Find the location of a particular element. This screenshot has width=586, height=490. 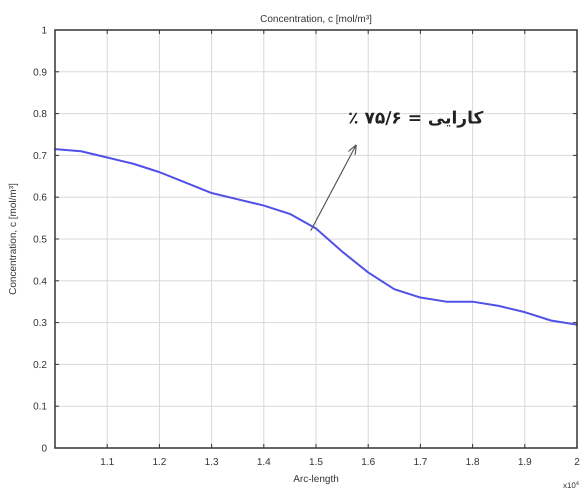

x-tick-label: 1.6 is located at coordinates (368, 462).